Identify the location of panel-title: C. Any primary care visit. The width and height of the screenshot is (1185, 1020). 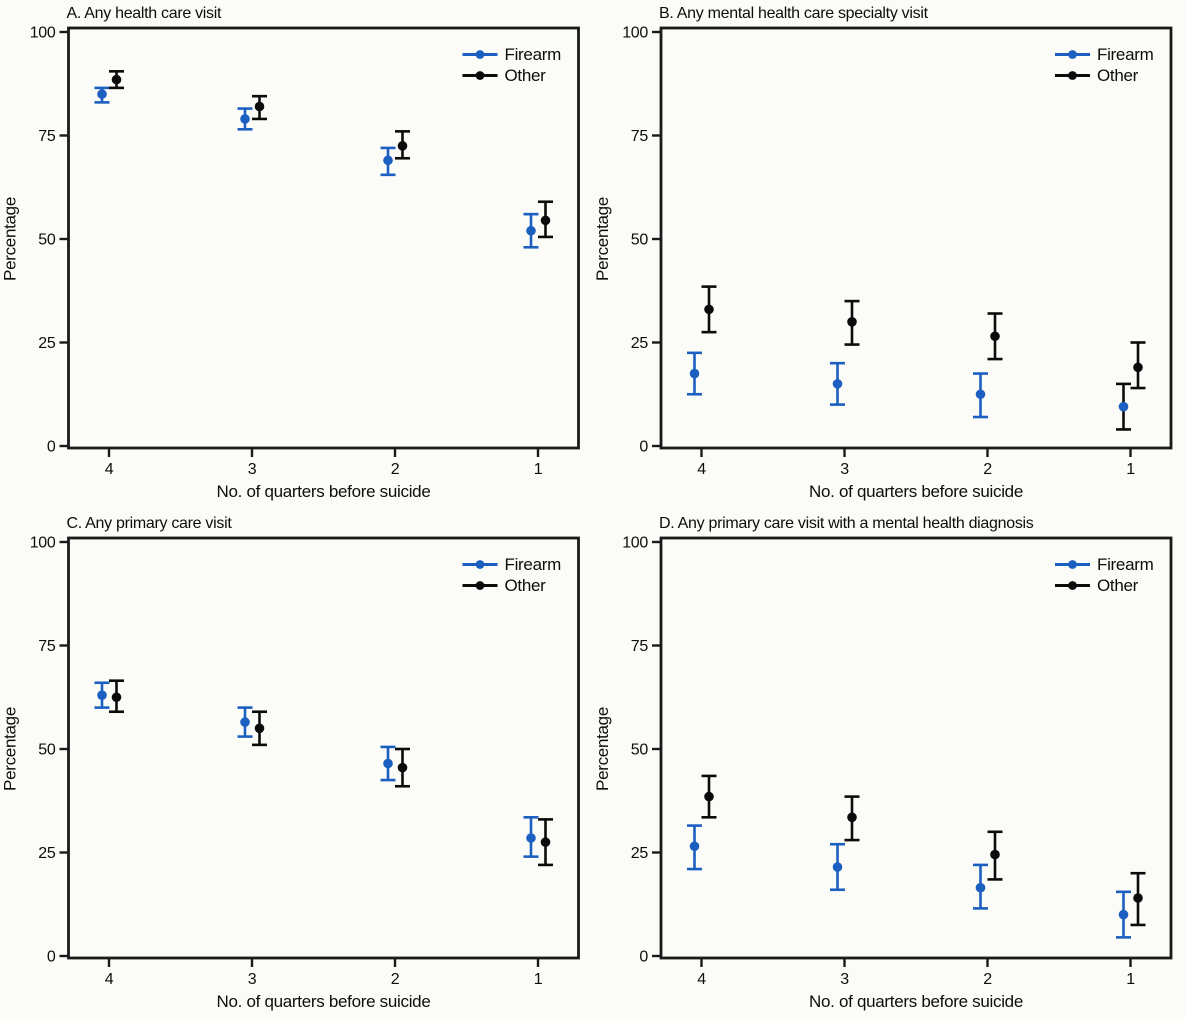
(150, 523).